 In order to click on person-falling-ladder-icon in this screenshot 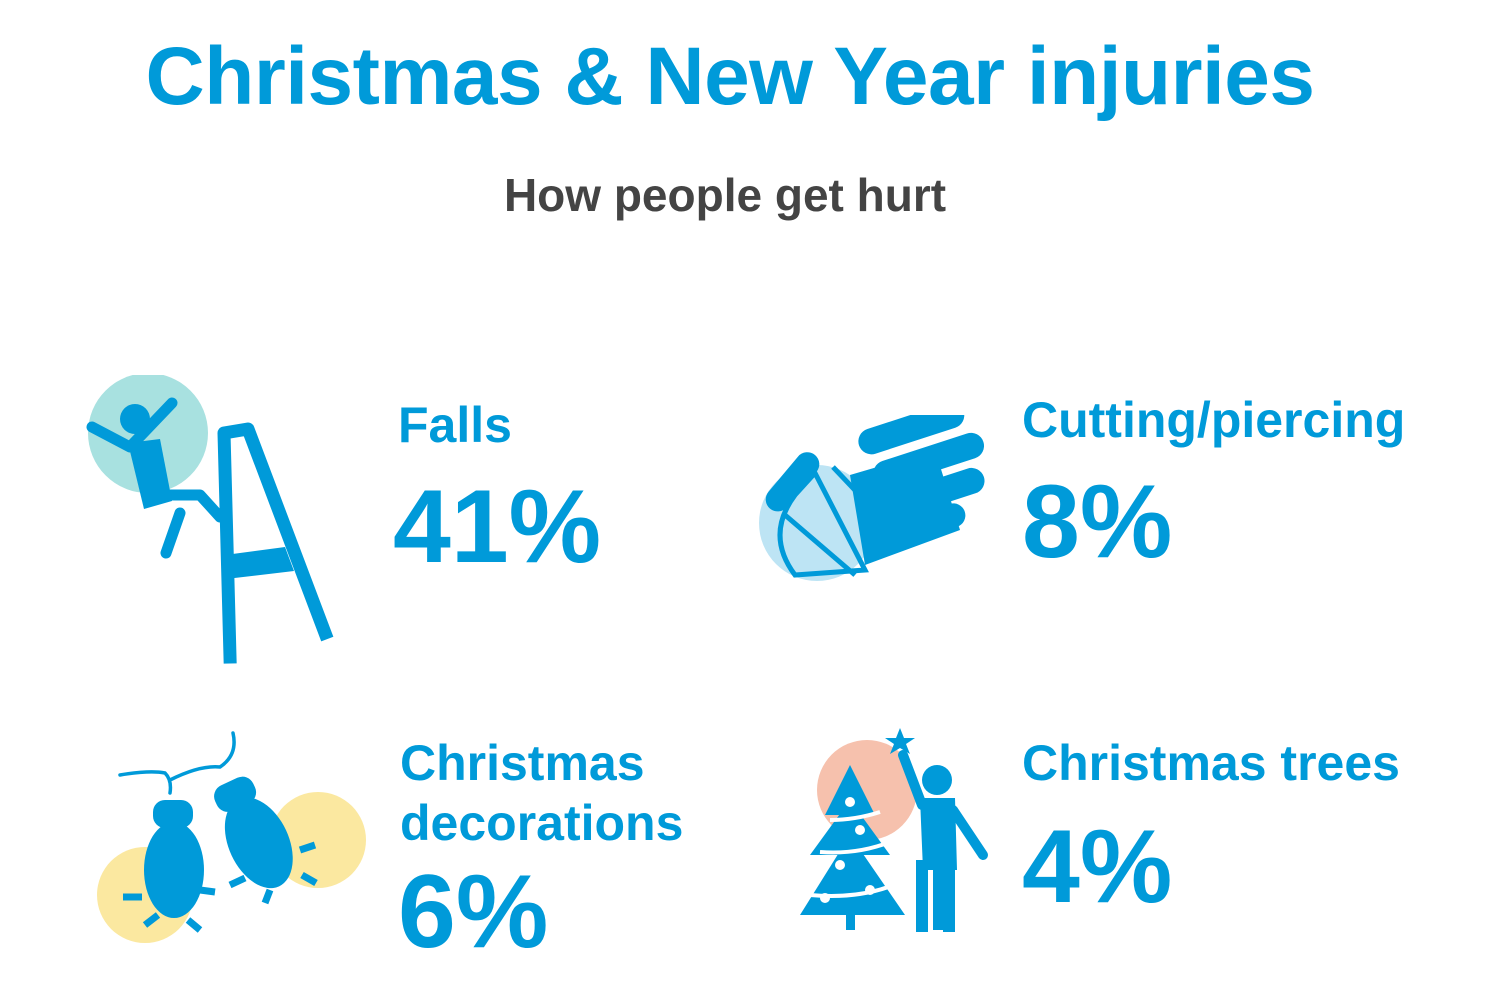, I will do `click(210, 519)`.